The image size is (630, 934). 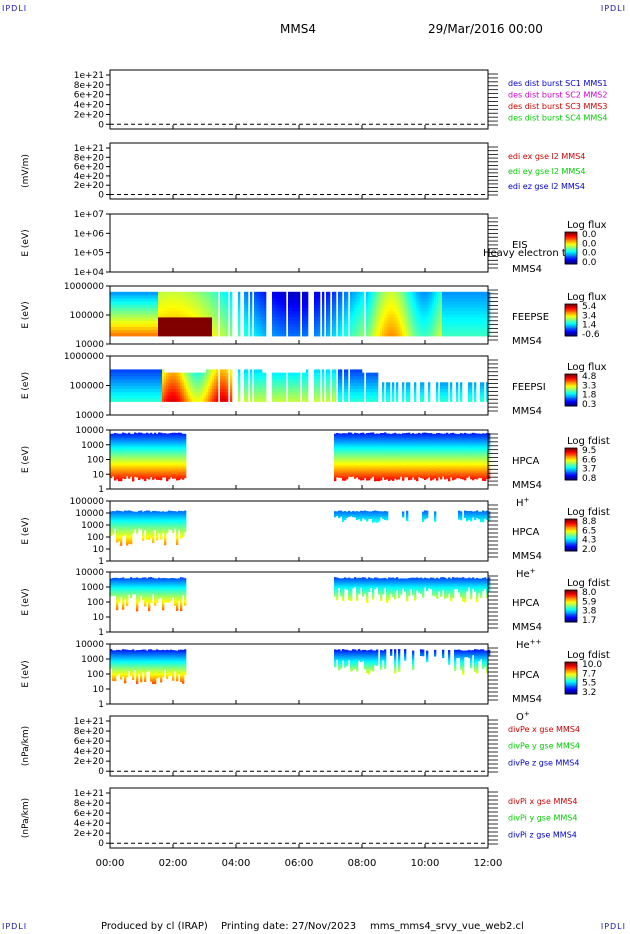 I want to click on corner-label-top-left: IPDLI, so click(x=15, y=8).